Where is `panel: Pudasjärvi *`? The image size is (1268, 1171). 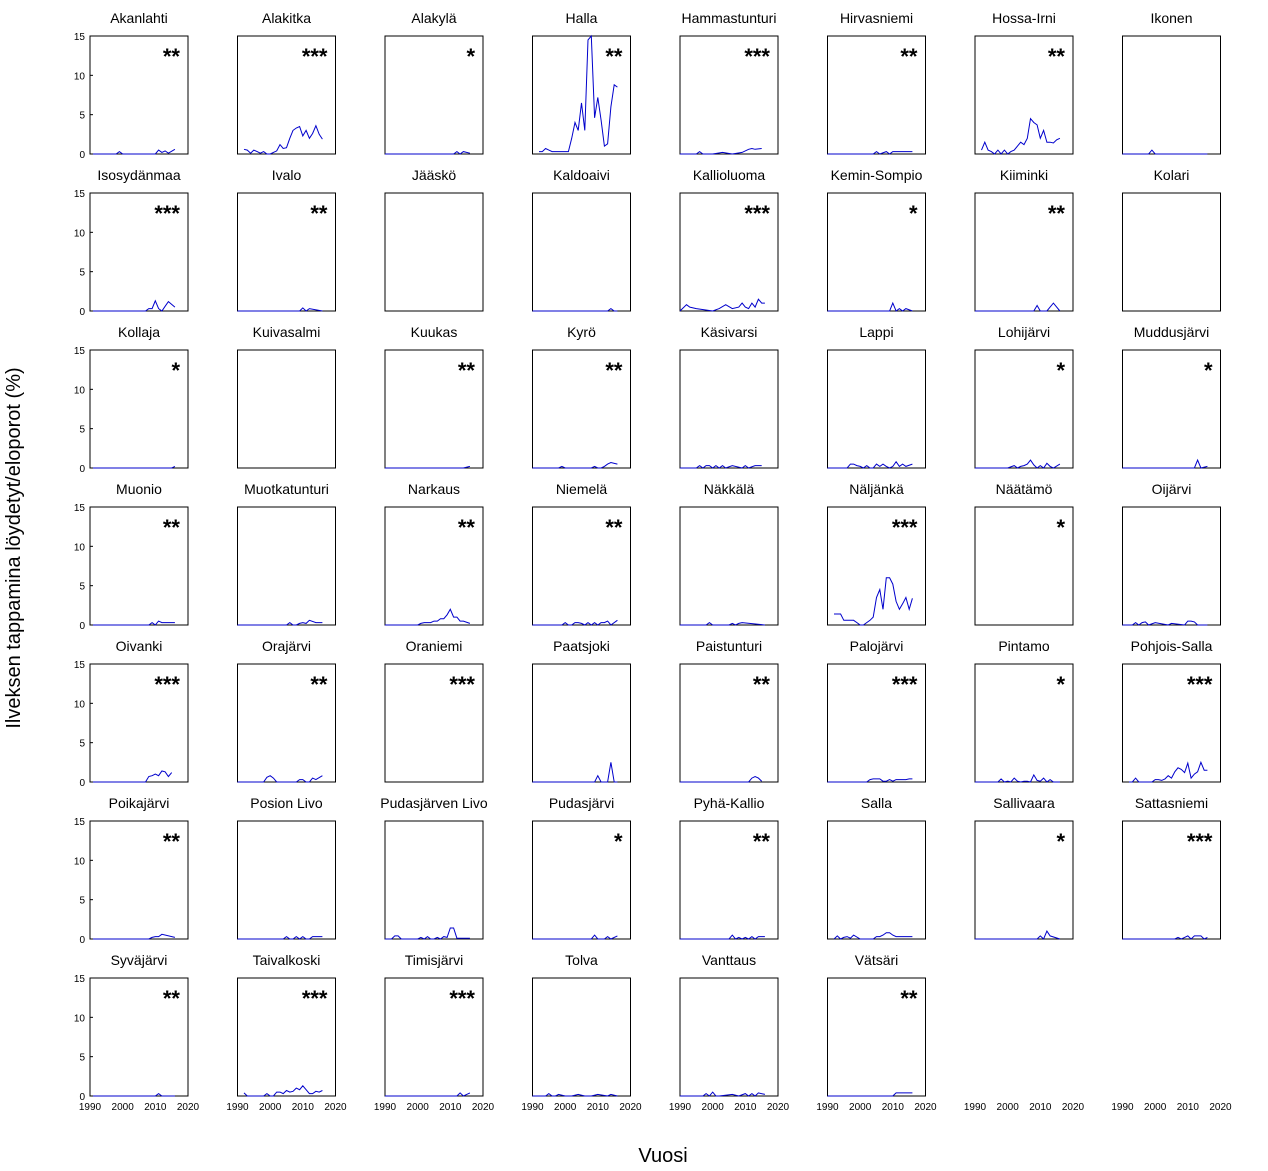
panel: Pudasjärvi * is located at coordinates (581, 867).